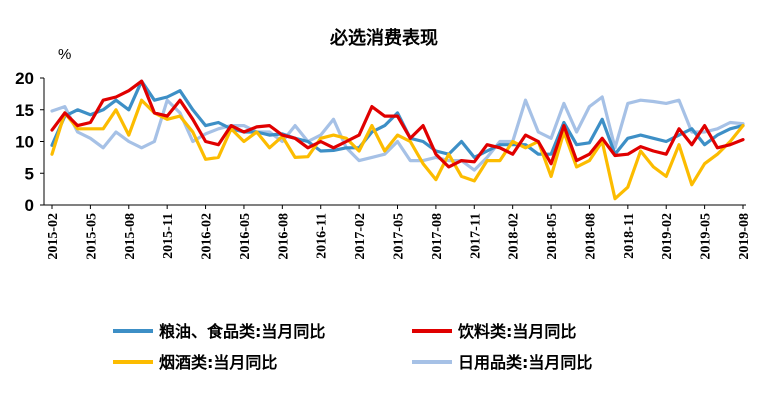 This screenshot has height=413, width=768. Describe the element at coordinates (516, 331) in the screenshot. I see `legend-label-beverages: 饮料类:当月同比` at that location.